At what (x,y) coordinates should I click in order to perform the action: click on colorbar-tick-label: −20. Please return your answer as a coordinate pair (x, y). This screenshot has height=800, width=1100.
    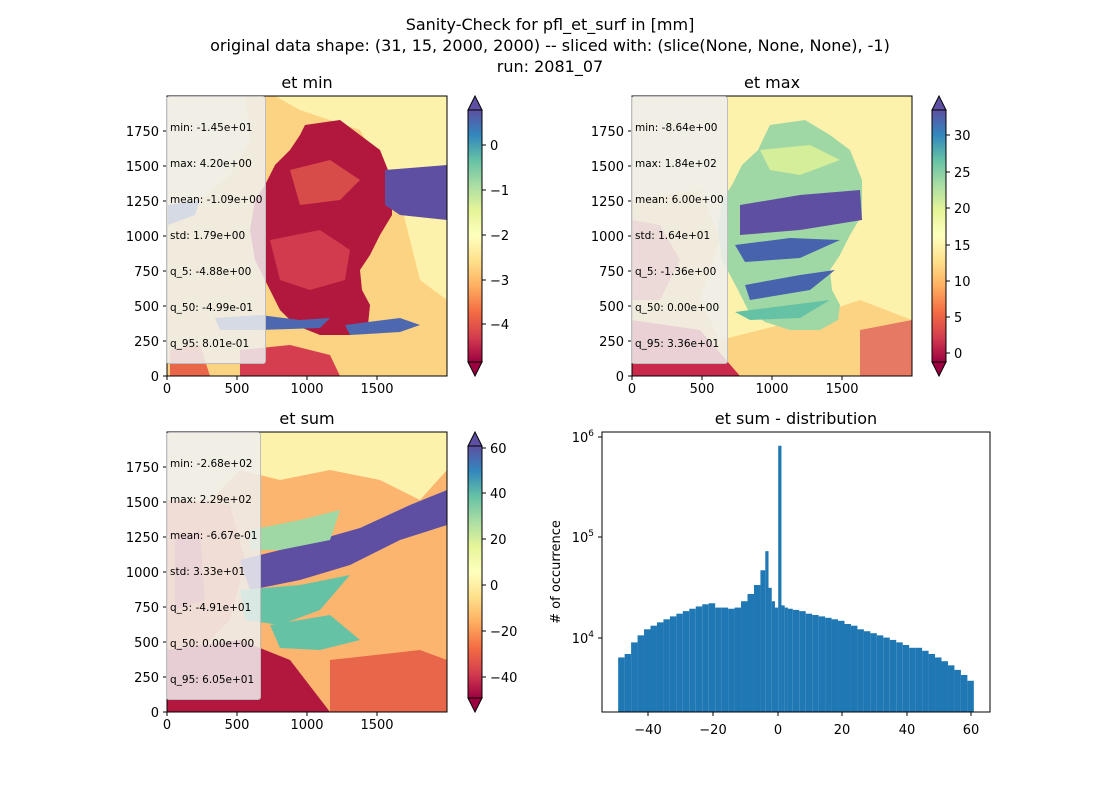
    Looking at the image, I should click on (503, 632).